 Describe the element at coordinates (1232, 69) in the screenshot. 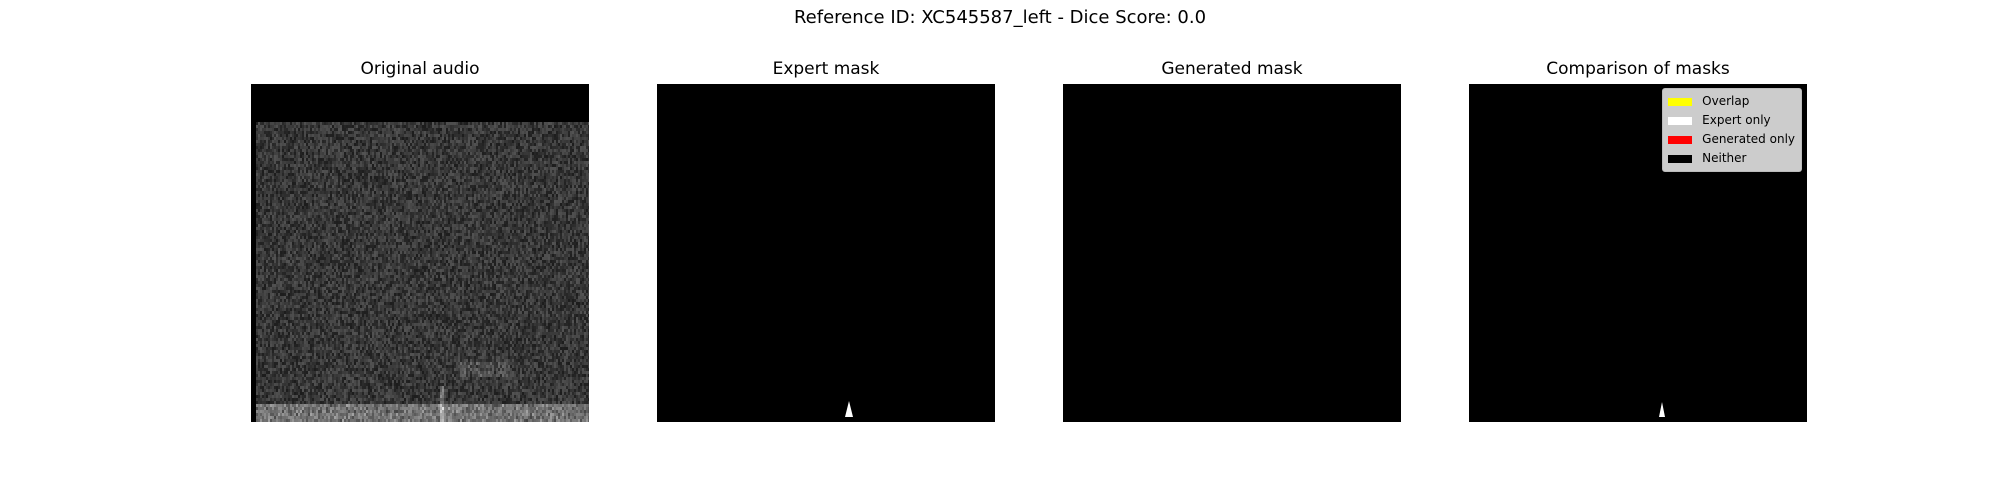

I see `panel-title: Generated mask` at that location.